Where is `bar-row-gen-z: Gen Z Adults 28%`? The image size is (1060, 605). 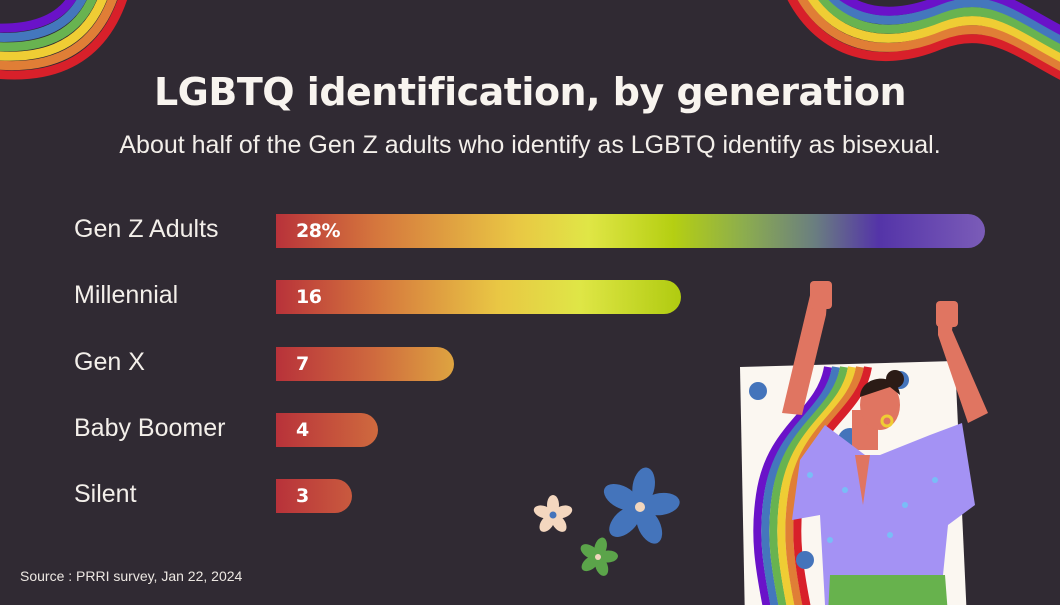 bar-row-gen-z: Gen Z Adults 28% is located at coordinates (500, 231).